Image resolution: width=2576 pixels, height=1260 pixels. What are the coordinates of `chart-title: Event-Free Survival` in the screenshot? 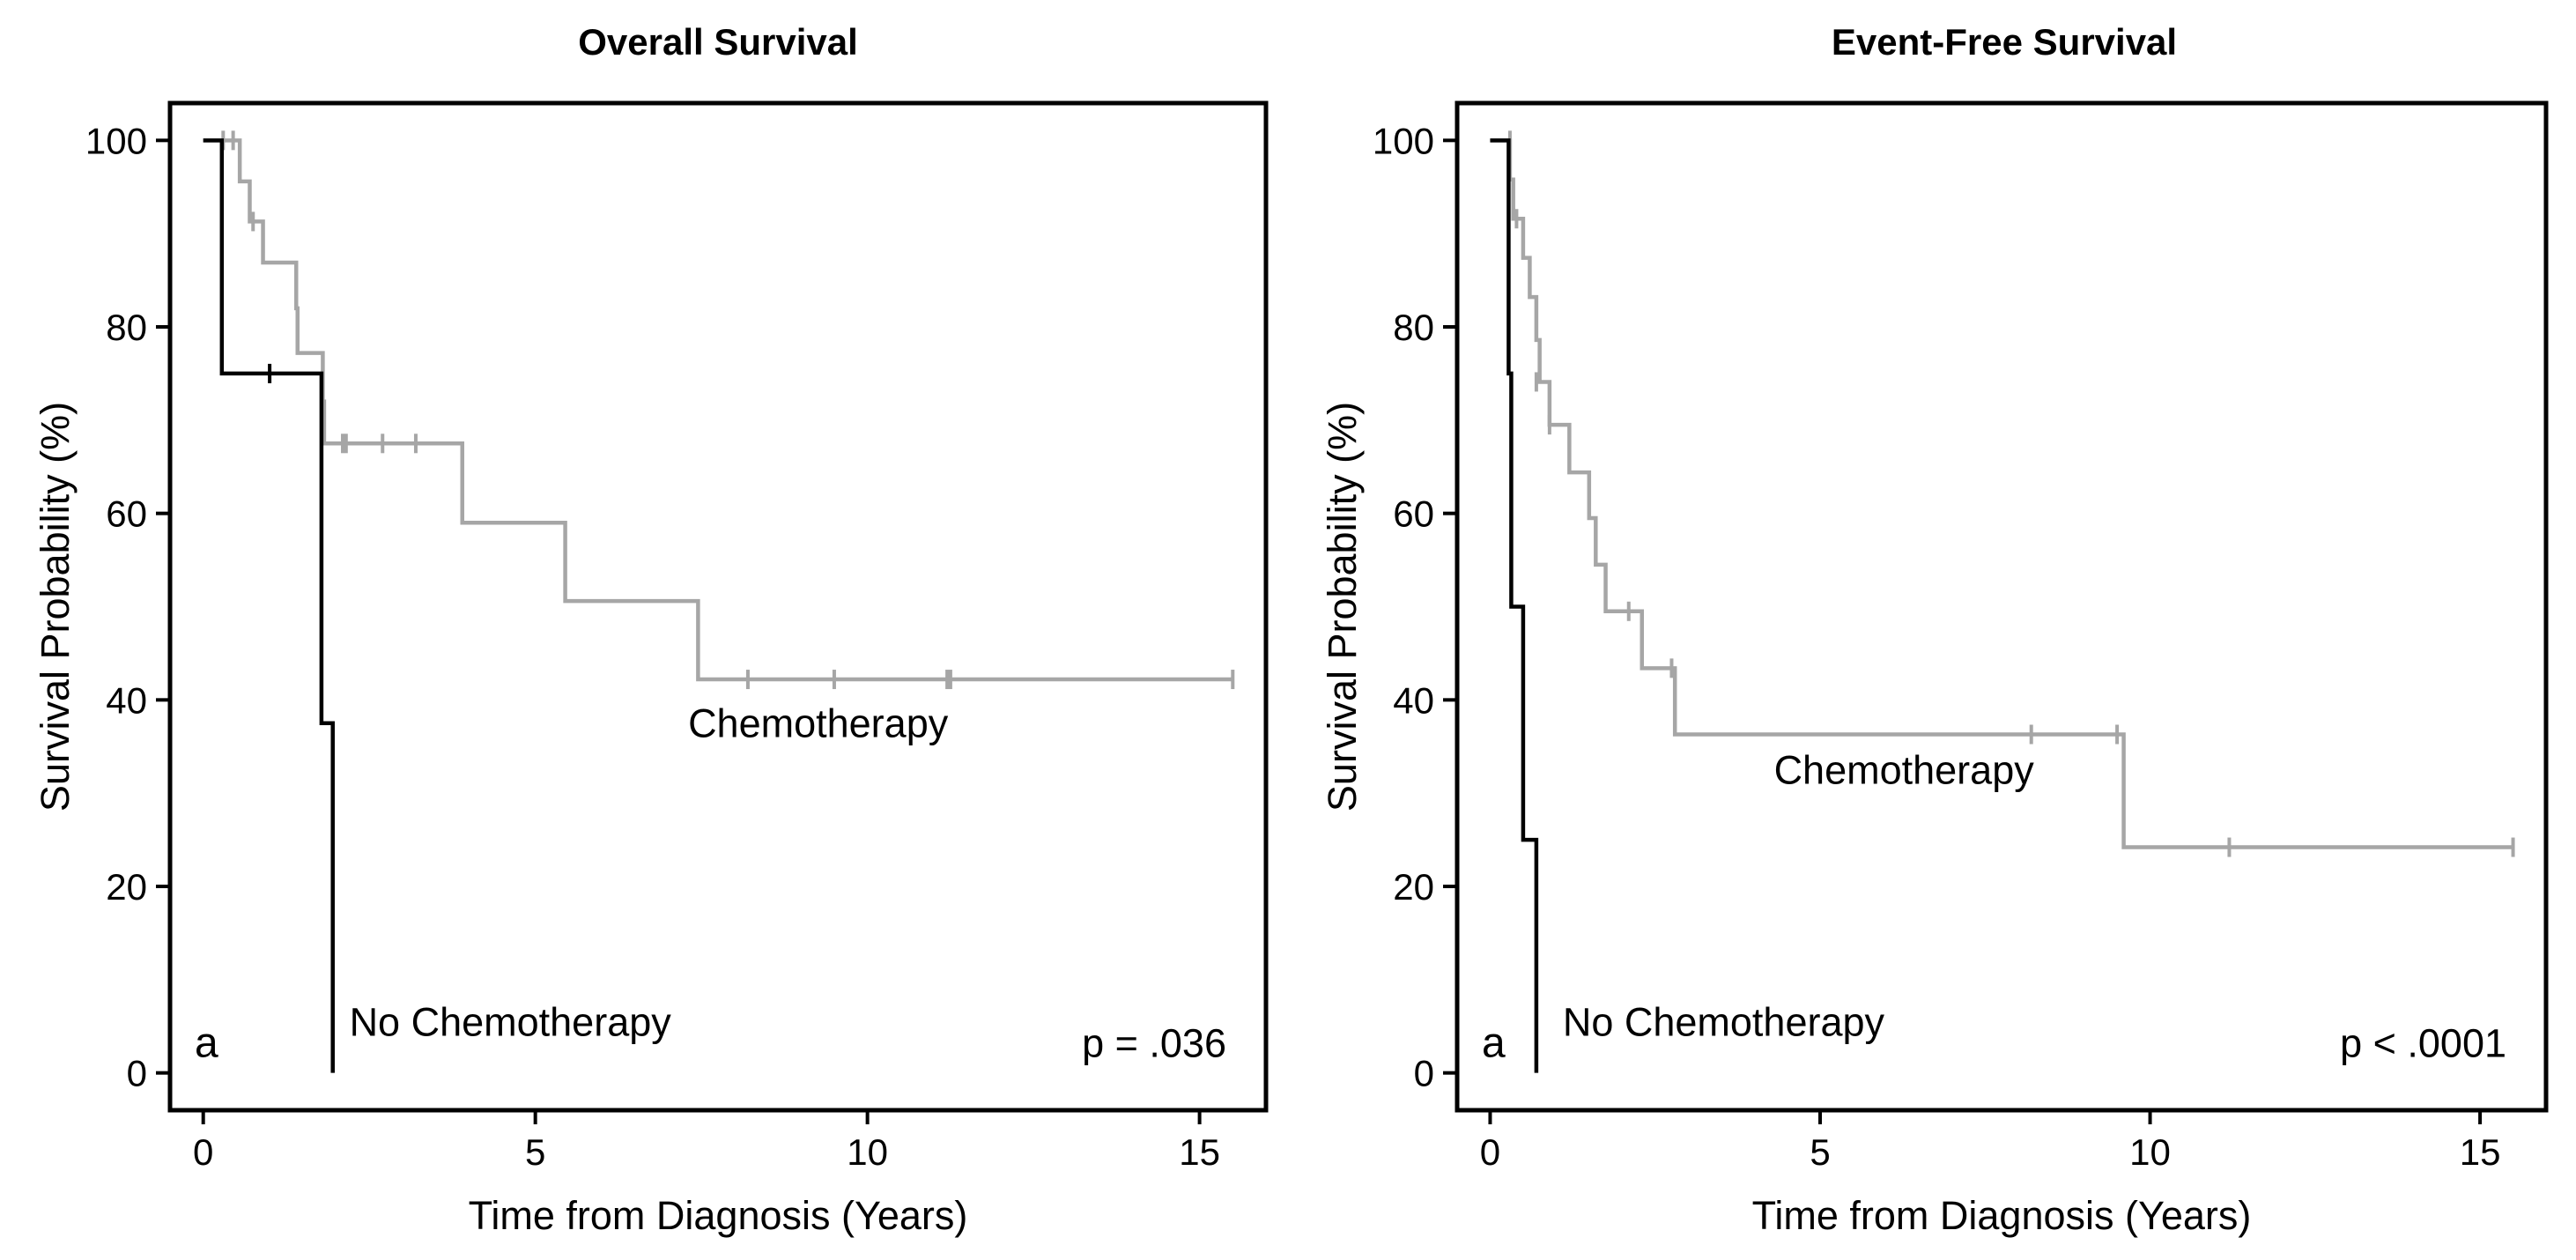 It's located at (2005, 42).